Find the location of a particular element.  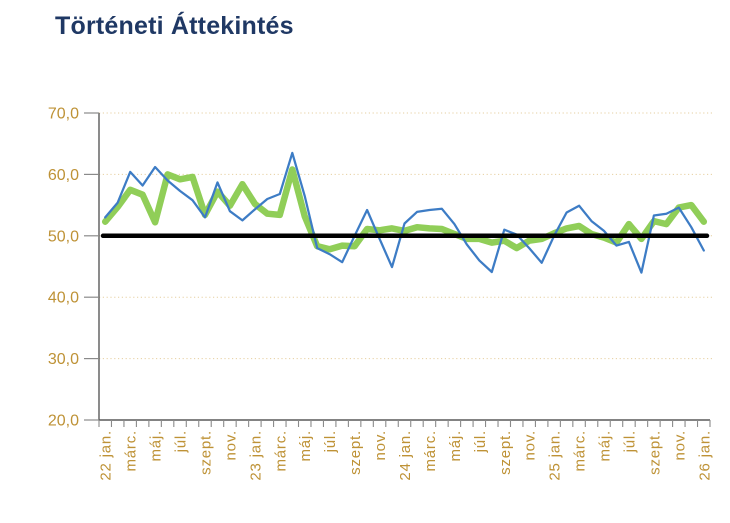

chart-title: Történeti Áttekintés is located at coordinates (174, 26).